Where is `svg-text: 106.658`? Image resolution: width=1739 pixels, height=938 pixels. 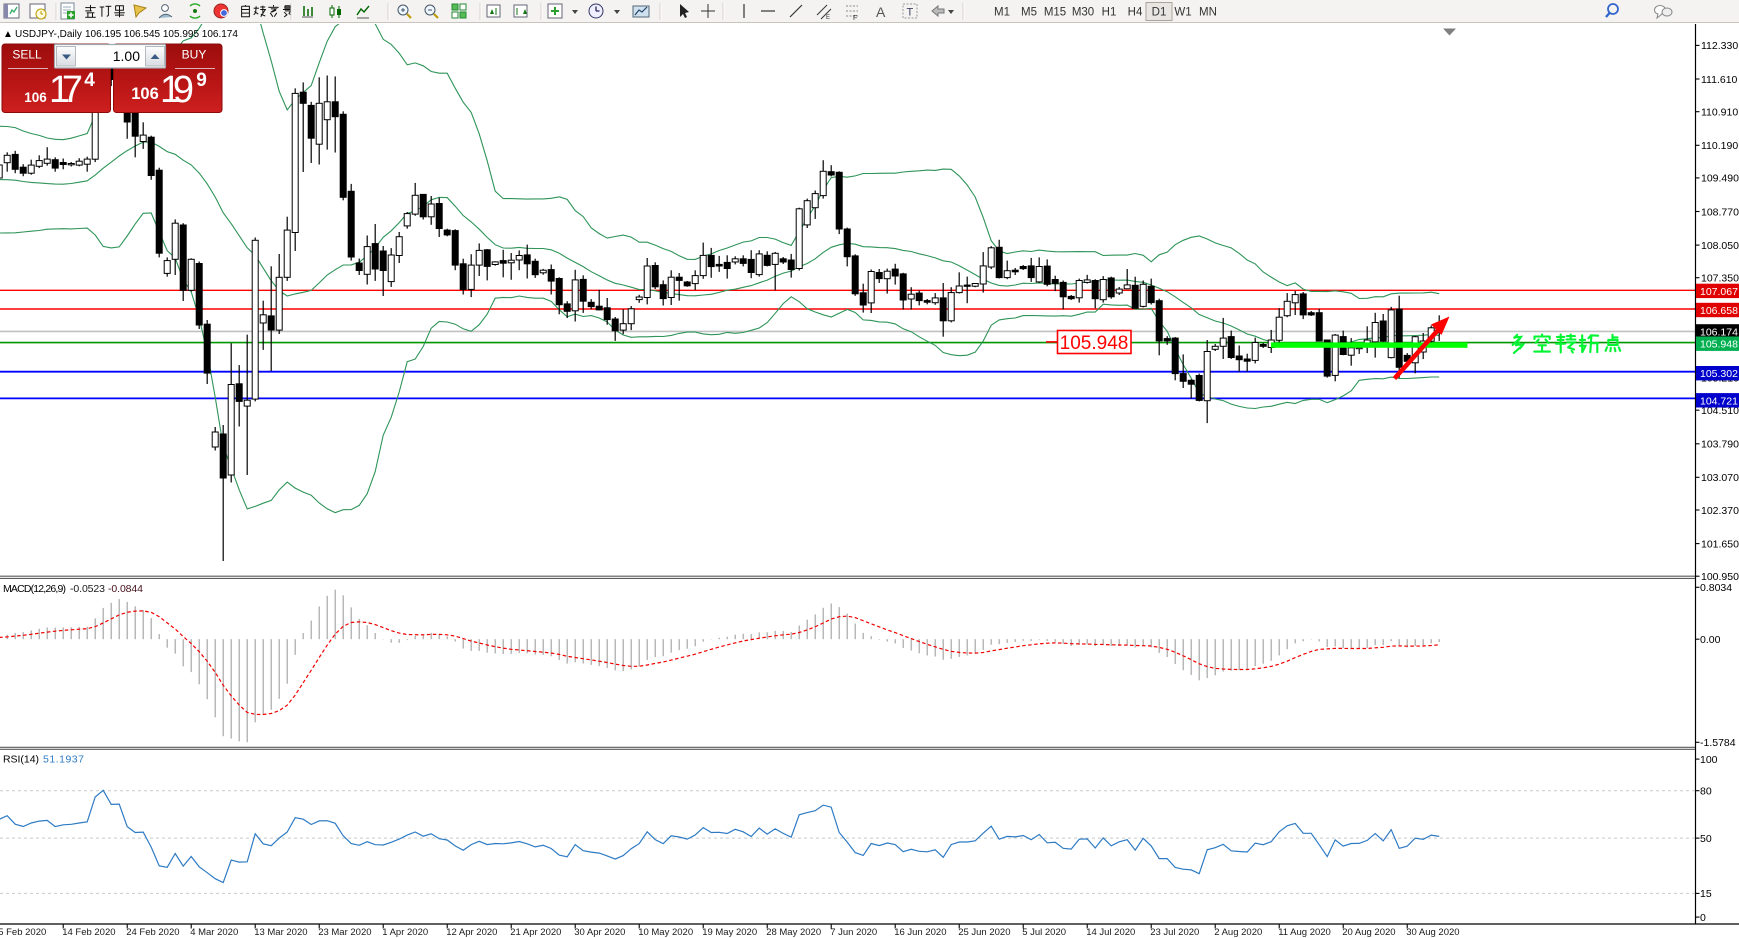 svg-text: 106.658 is located at coordinates (1719, 311).